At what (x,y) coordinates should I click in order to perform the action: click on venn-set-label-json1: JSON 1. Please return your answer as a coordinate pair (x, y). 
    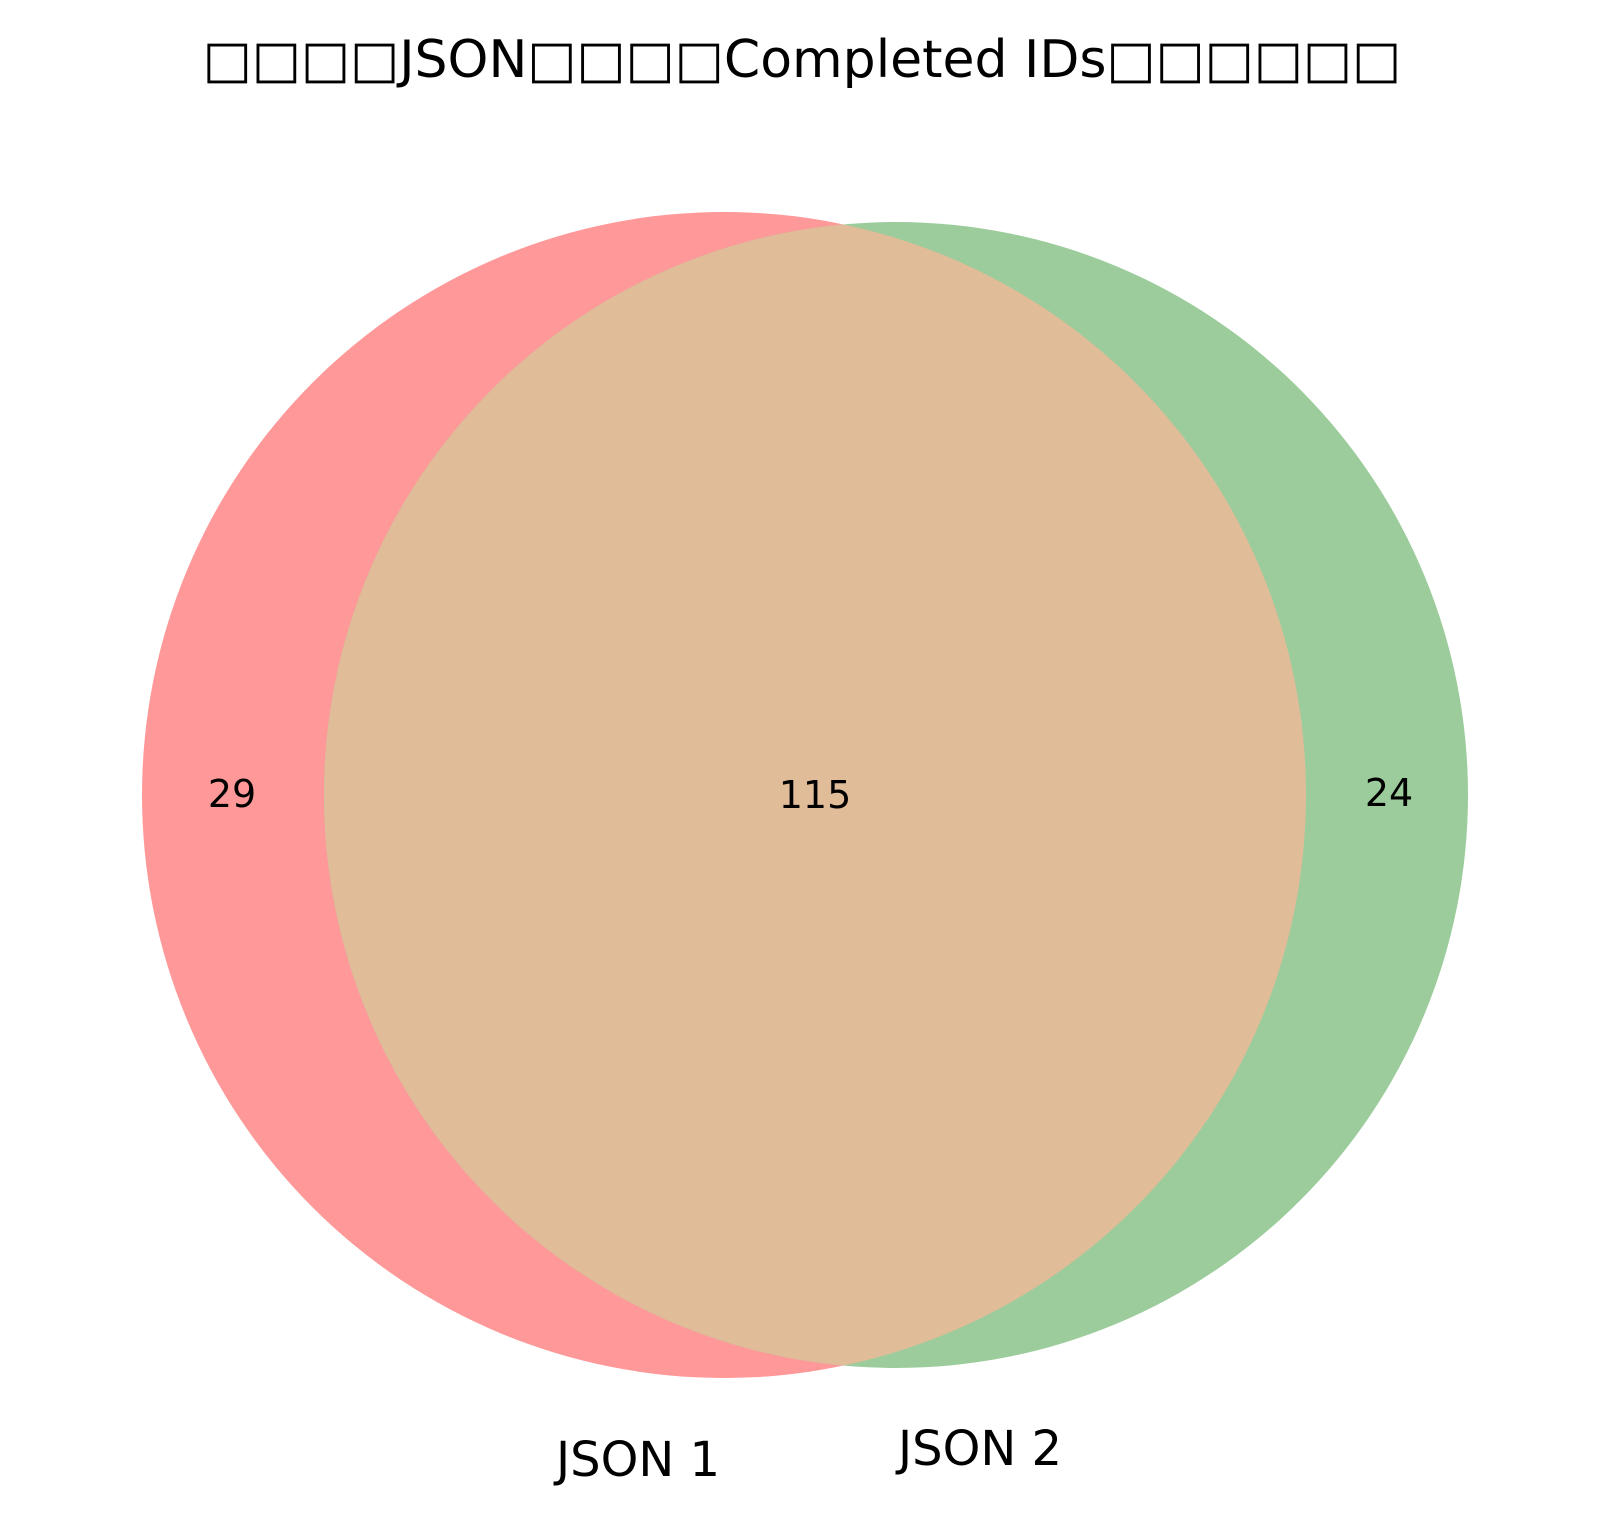
    Looking at the image, I should click on (636, 1460).